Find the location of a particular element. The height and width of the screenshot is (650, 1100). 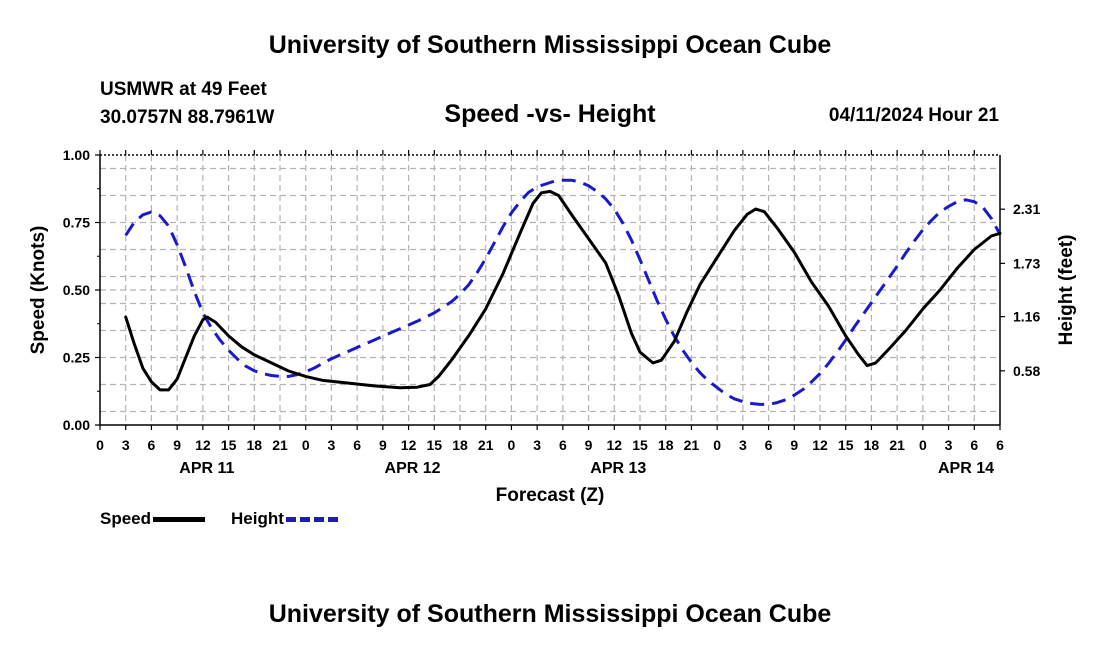

station-info: USMWR at 49 Feet 30.0757N 88.7961W is located at coordinates (187, 104).